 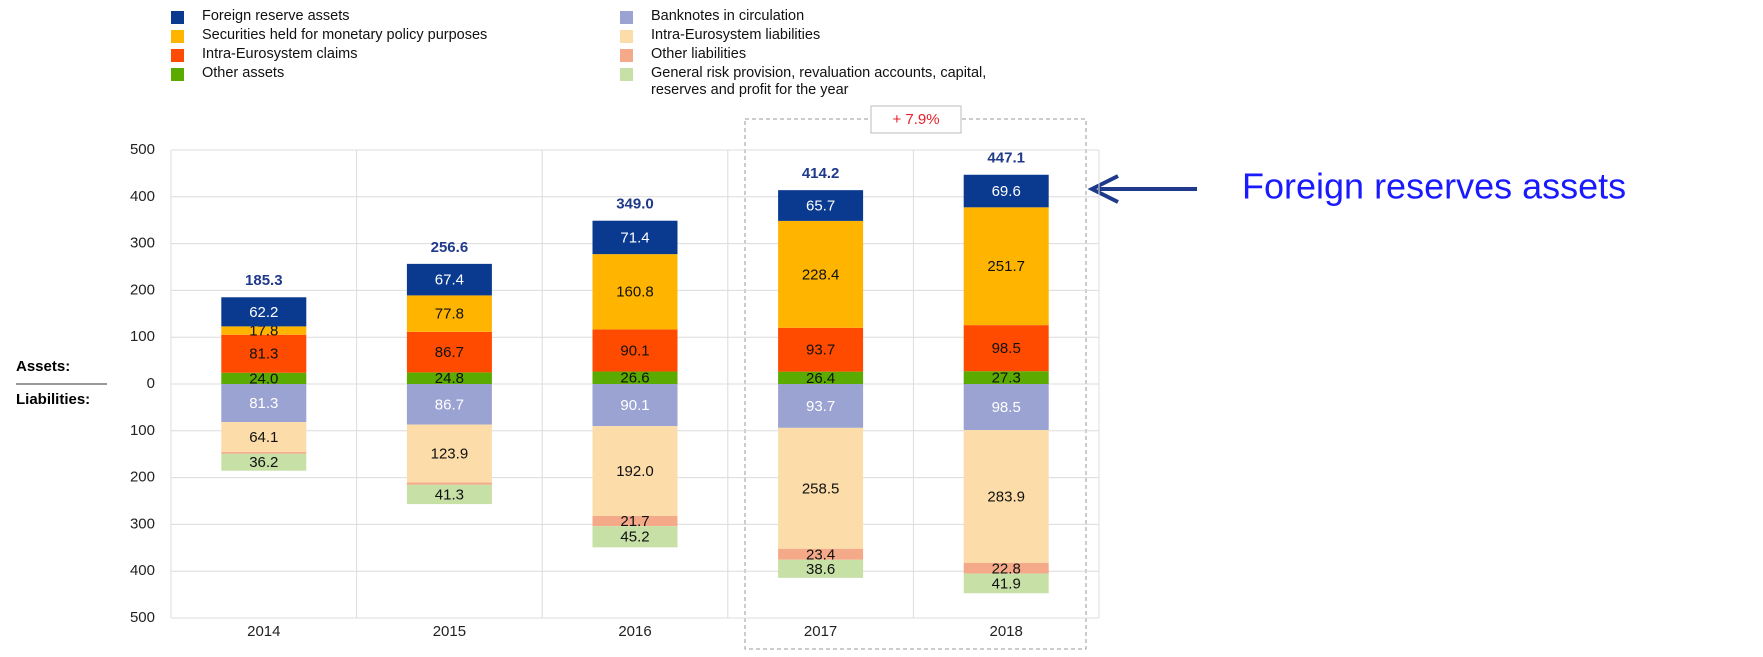 I want to click on data-label: 93.7, so click(x=820, y=406).